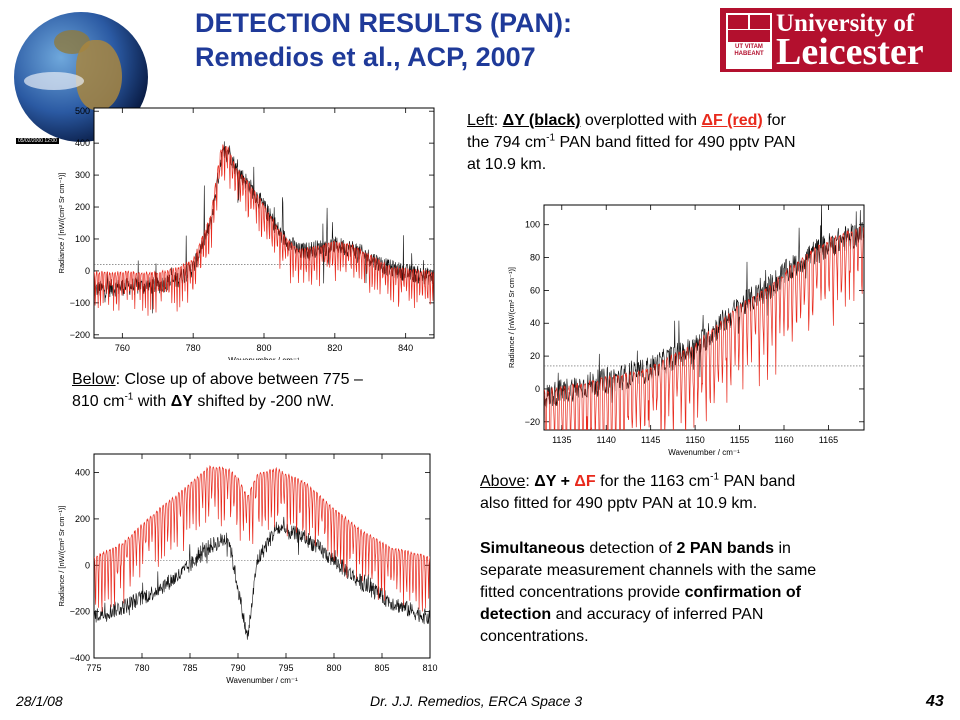 The width and height of the screenshot is (960, 720). Describe the element at coordinates (237, 668) in the screenshot. I see `x-tick-label: 790` at that location.